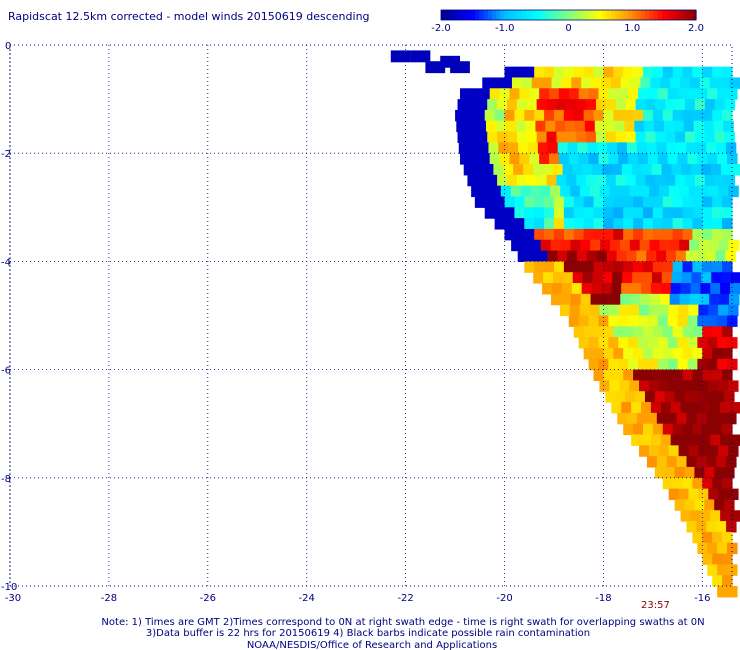  What do you see at coordinates (6, 262) in the screenshot?
I see `y-tick-label: -4` at bounding box center [6, 262].